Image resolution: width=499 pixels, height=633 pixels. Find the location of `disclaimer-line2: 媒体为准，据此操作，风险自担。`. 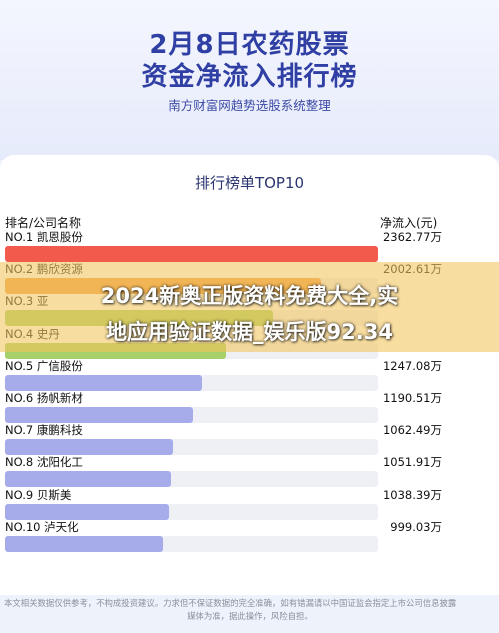

disclaimer-line2: 媒体为准，据此操作，风险自担。 is located at coordinates (250, 616).